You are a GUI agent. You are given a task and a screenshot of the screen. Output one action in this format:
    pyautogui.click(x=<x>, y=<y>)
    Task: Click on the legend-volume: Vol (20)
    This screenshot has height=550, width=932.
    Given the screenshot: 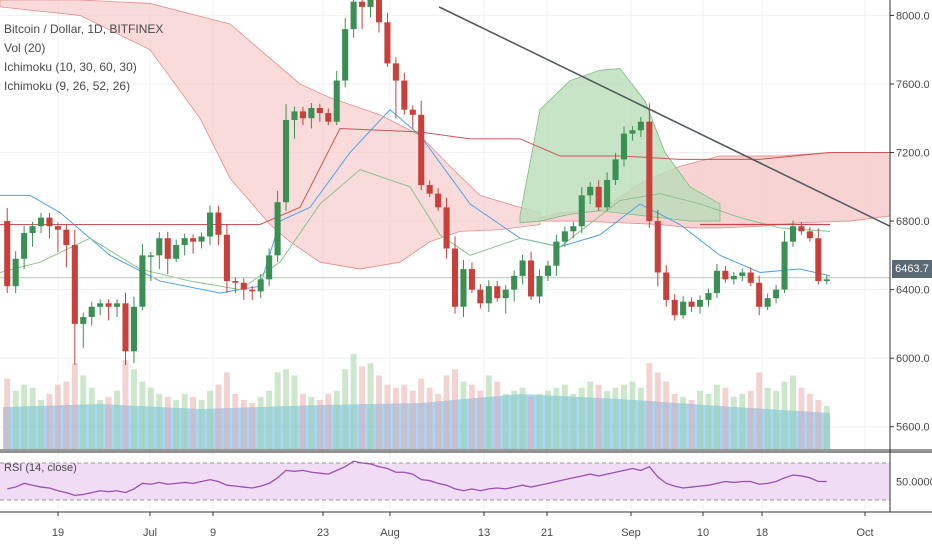 What is the action you would take?
    pyautogui.click(x=25, y=48)
    